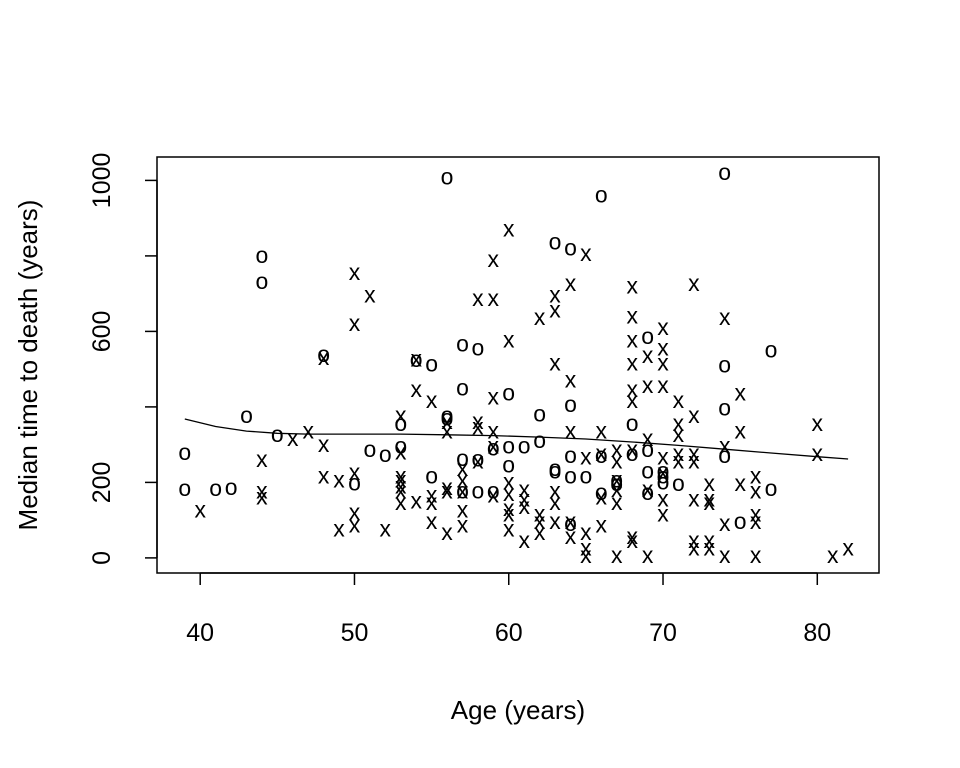 This screenshot has width=960, height=768. Describe the element at coordinates (102, 483) in the screenshot. I see `y-tick-label: 200` at that location.